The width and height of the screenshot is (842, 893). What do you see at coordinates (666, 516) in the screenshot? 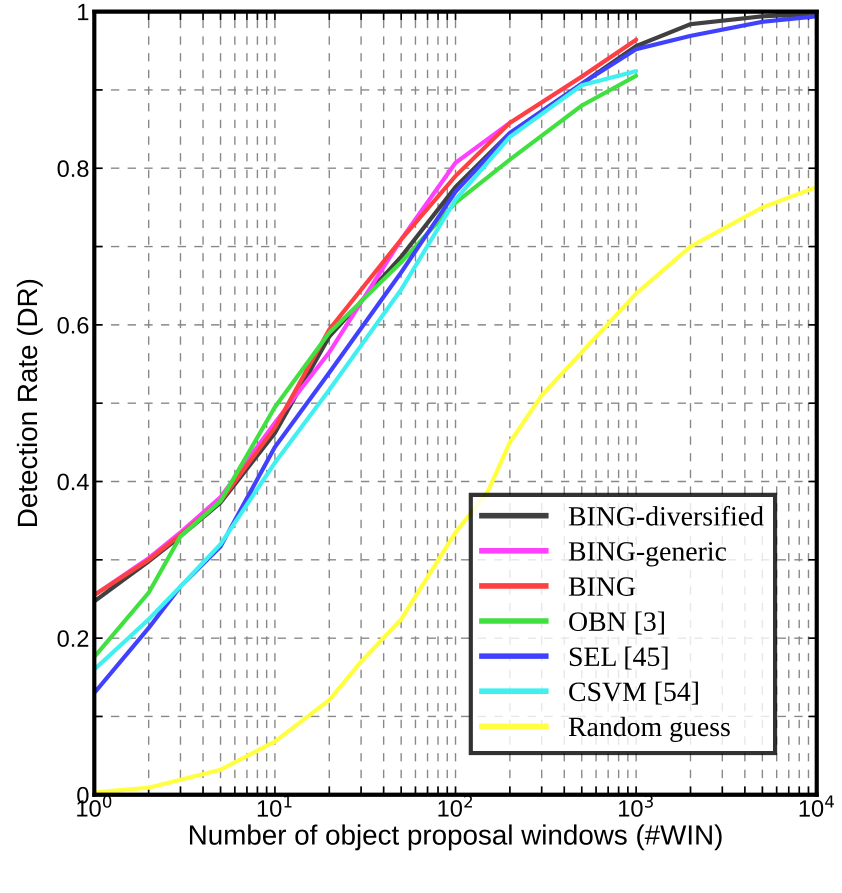
I see `legend-label: BING-diversified` at bounding box center [666, 516].